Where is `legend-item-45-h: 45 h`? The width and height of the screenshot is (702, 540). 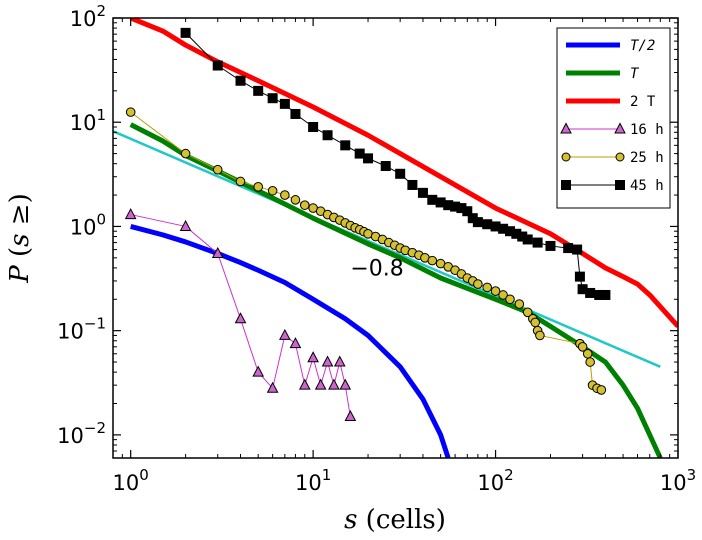
legend-item-45-h: 45 h is located at coordinates (612, 186).